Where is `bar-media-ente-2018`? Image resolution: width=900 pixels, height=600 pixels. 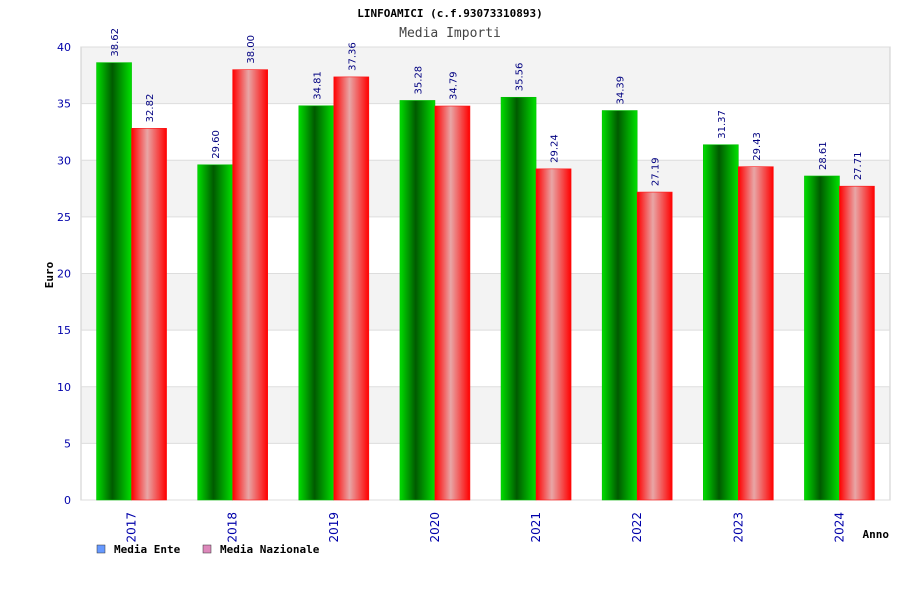
bar-media-ente-2018 is located at coordinates (215, 332).